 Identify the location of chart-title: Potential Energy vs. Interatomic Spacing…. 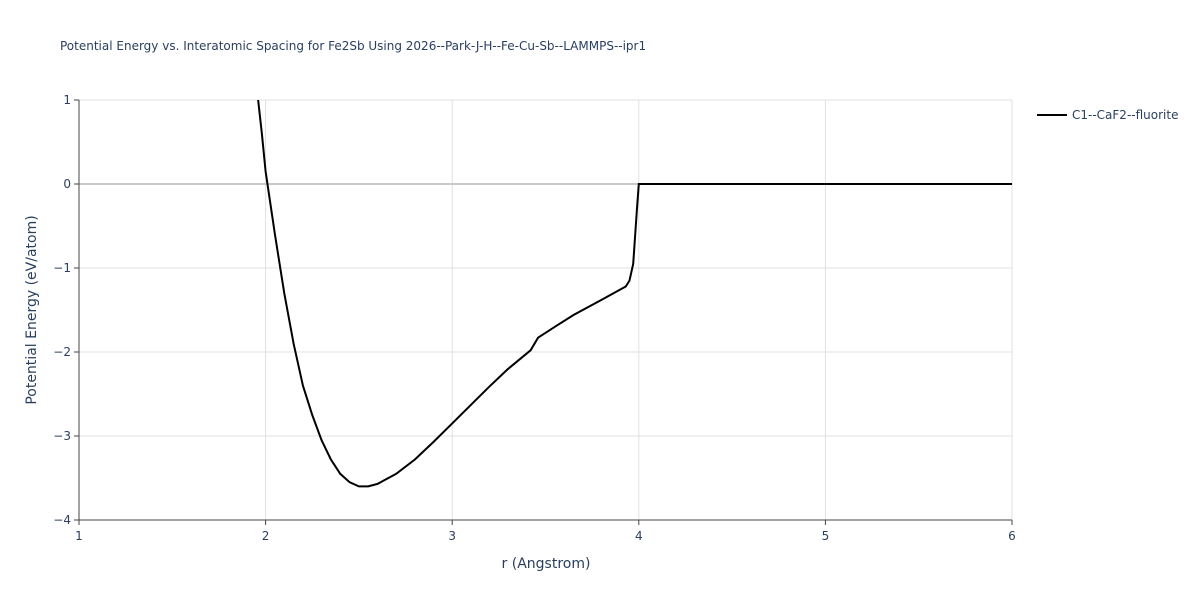
(353, 46).